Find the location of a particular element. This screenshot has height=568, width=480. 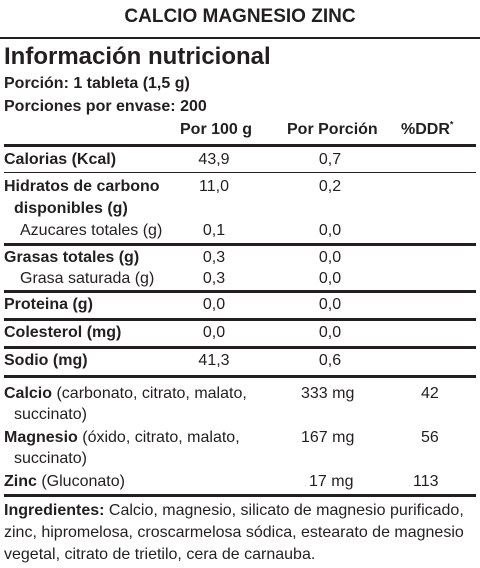

zinc-detail: (Gluconato) is located at coordinates (83, 481).